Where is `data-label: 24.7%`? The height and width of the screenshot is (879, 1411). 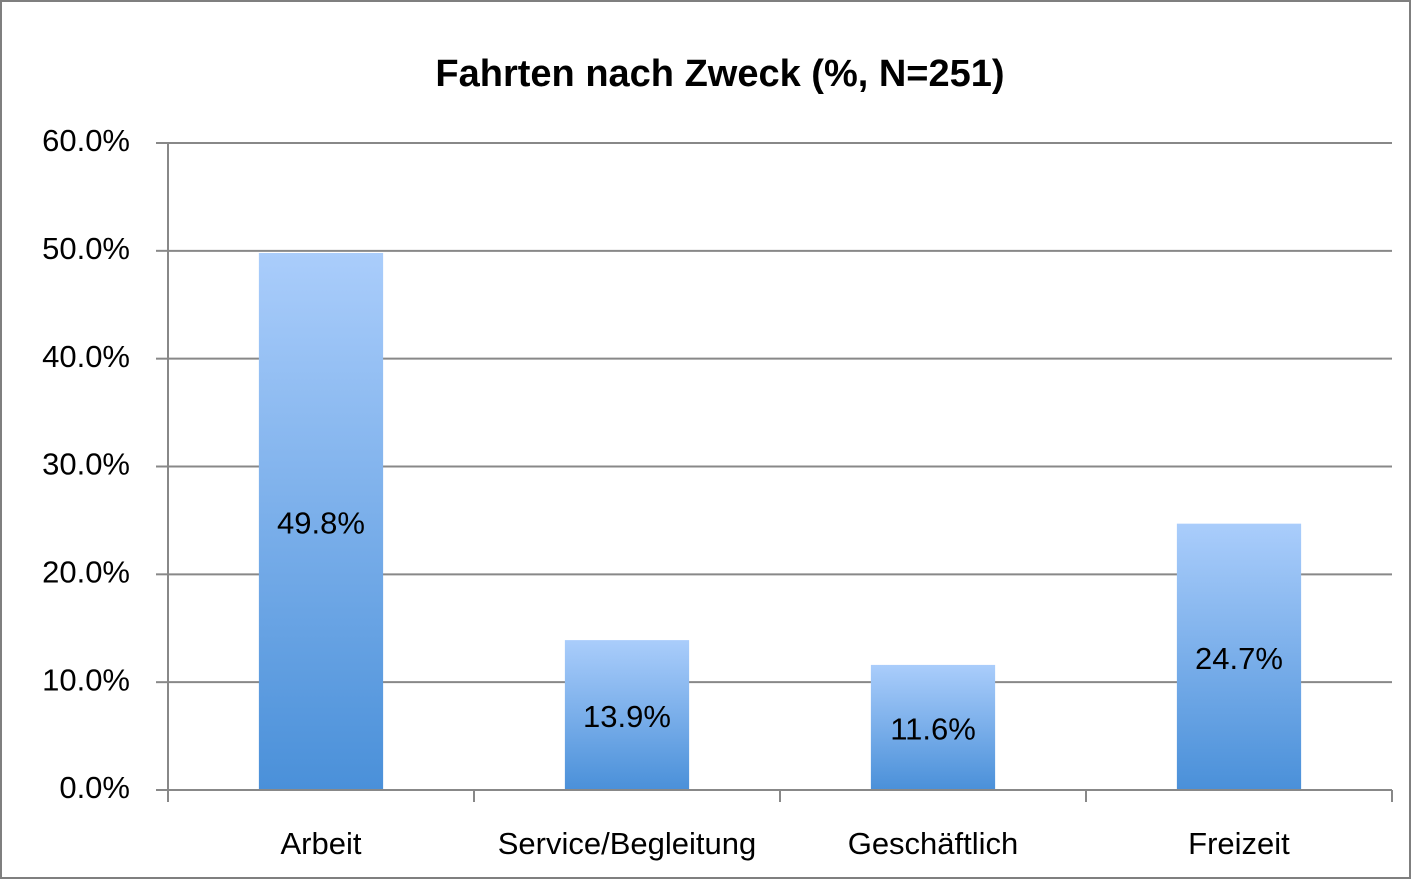 data-label: 24.7% is located at coordinates (1239, 658).